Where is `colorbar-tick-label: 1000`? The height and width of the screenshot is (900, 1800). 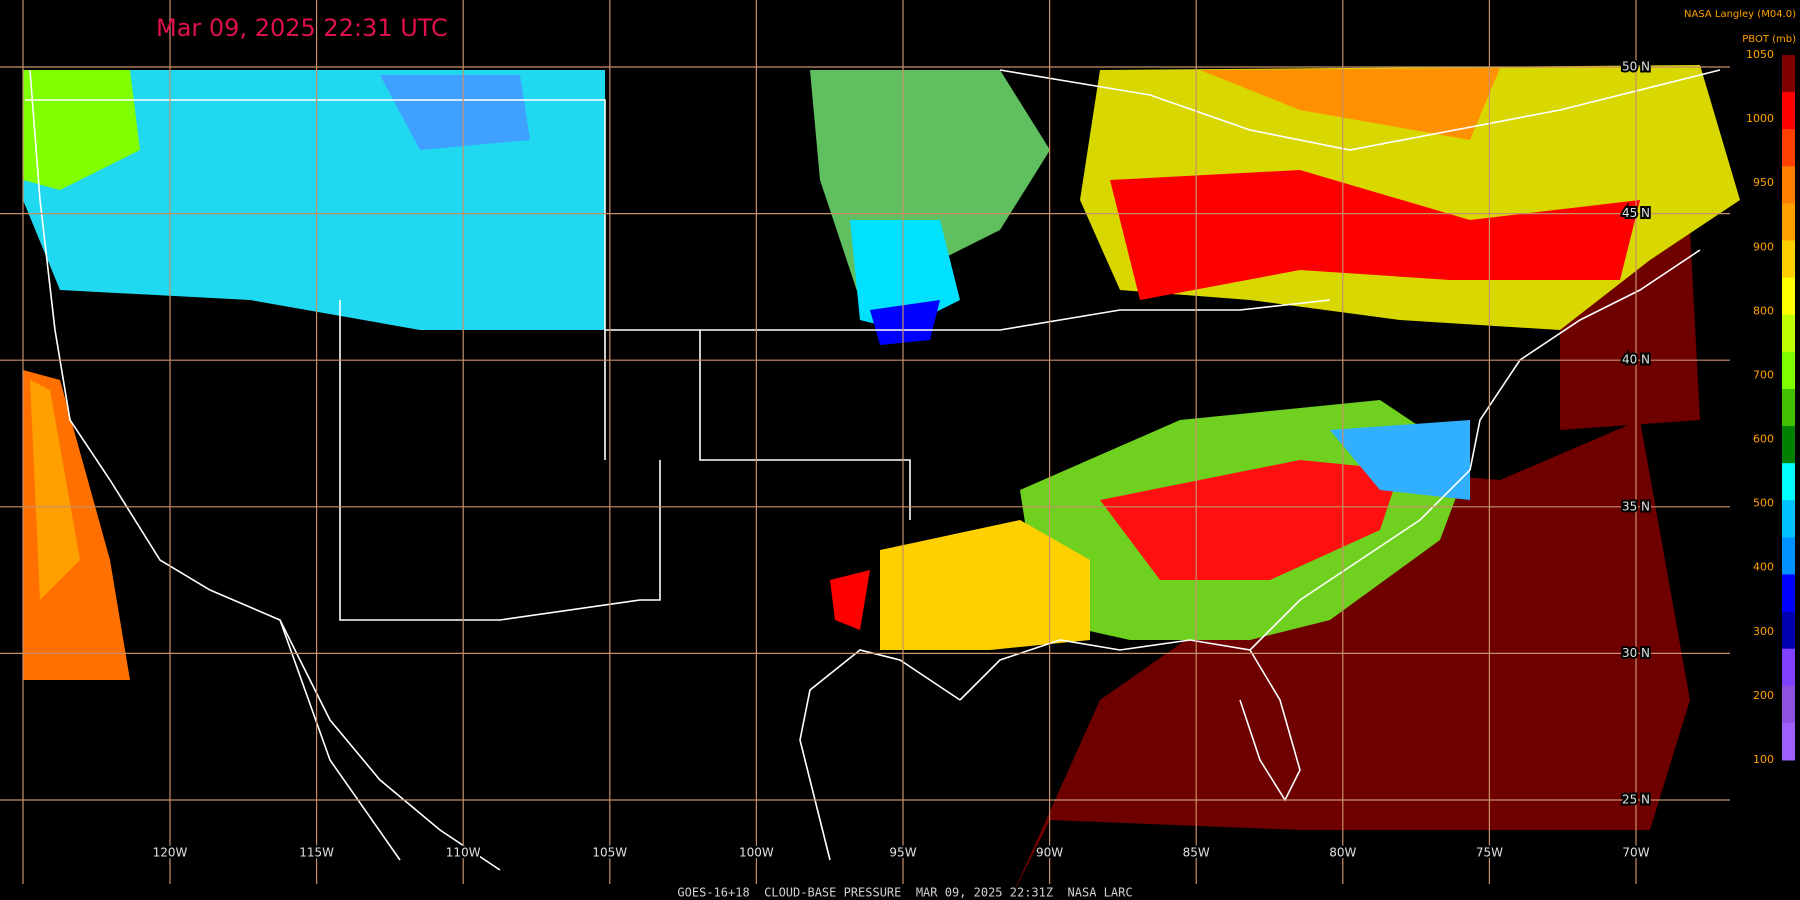 colorbar-tick-label: 1000 is located at coordinates (1760, 118).